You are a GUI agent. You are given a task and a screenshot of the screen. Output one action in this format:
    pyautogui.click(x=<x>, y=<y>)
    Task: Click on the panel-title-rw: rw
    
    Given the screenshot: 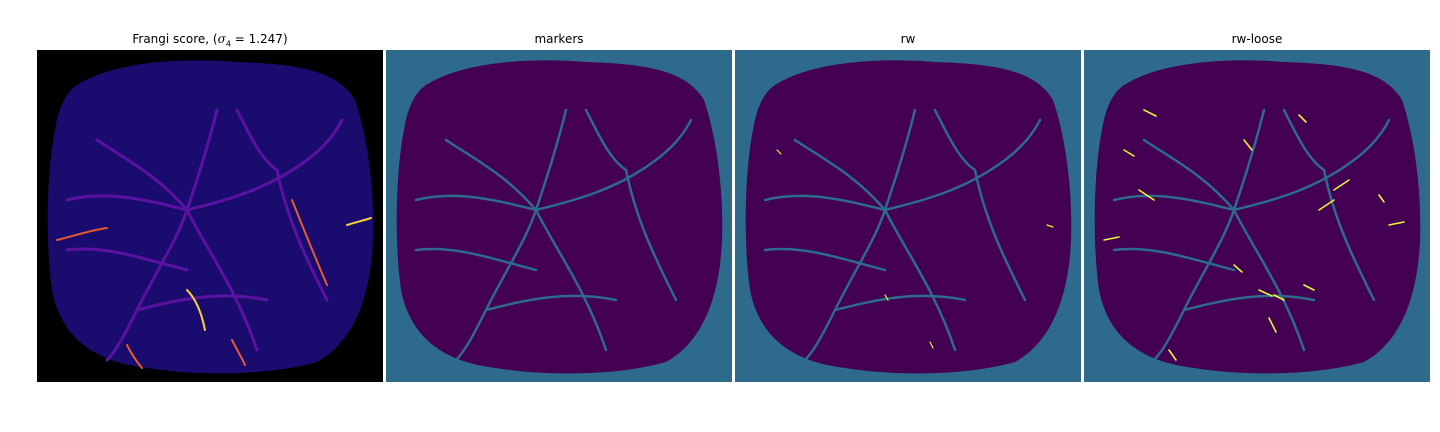 What is the action you would take?
    pyautogui.click(x=908, y=39)
    